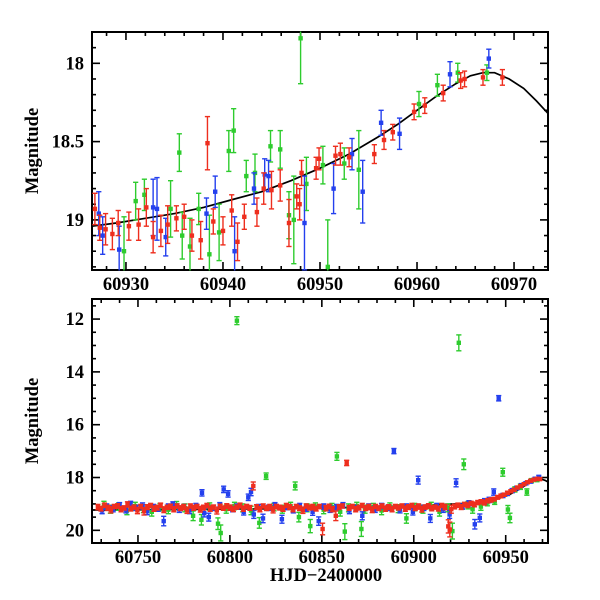 The height and width of the screenshot is (600, 600). What do you see at coordinates (75, 531) in the screenshot?
I see `y-tick-label-20: 20` at bounding box center [75, 531].